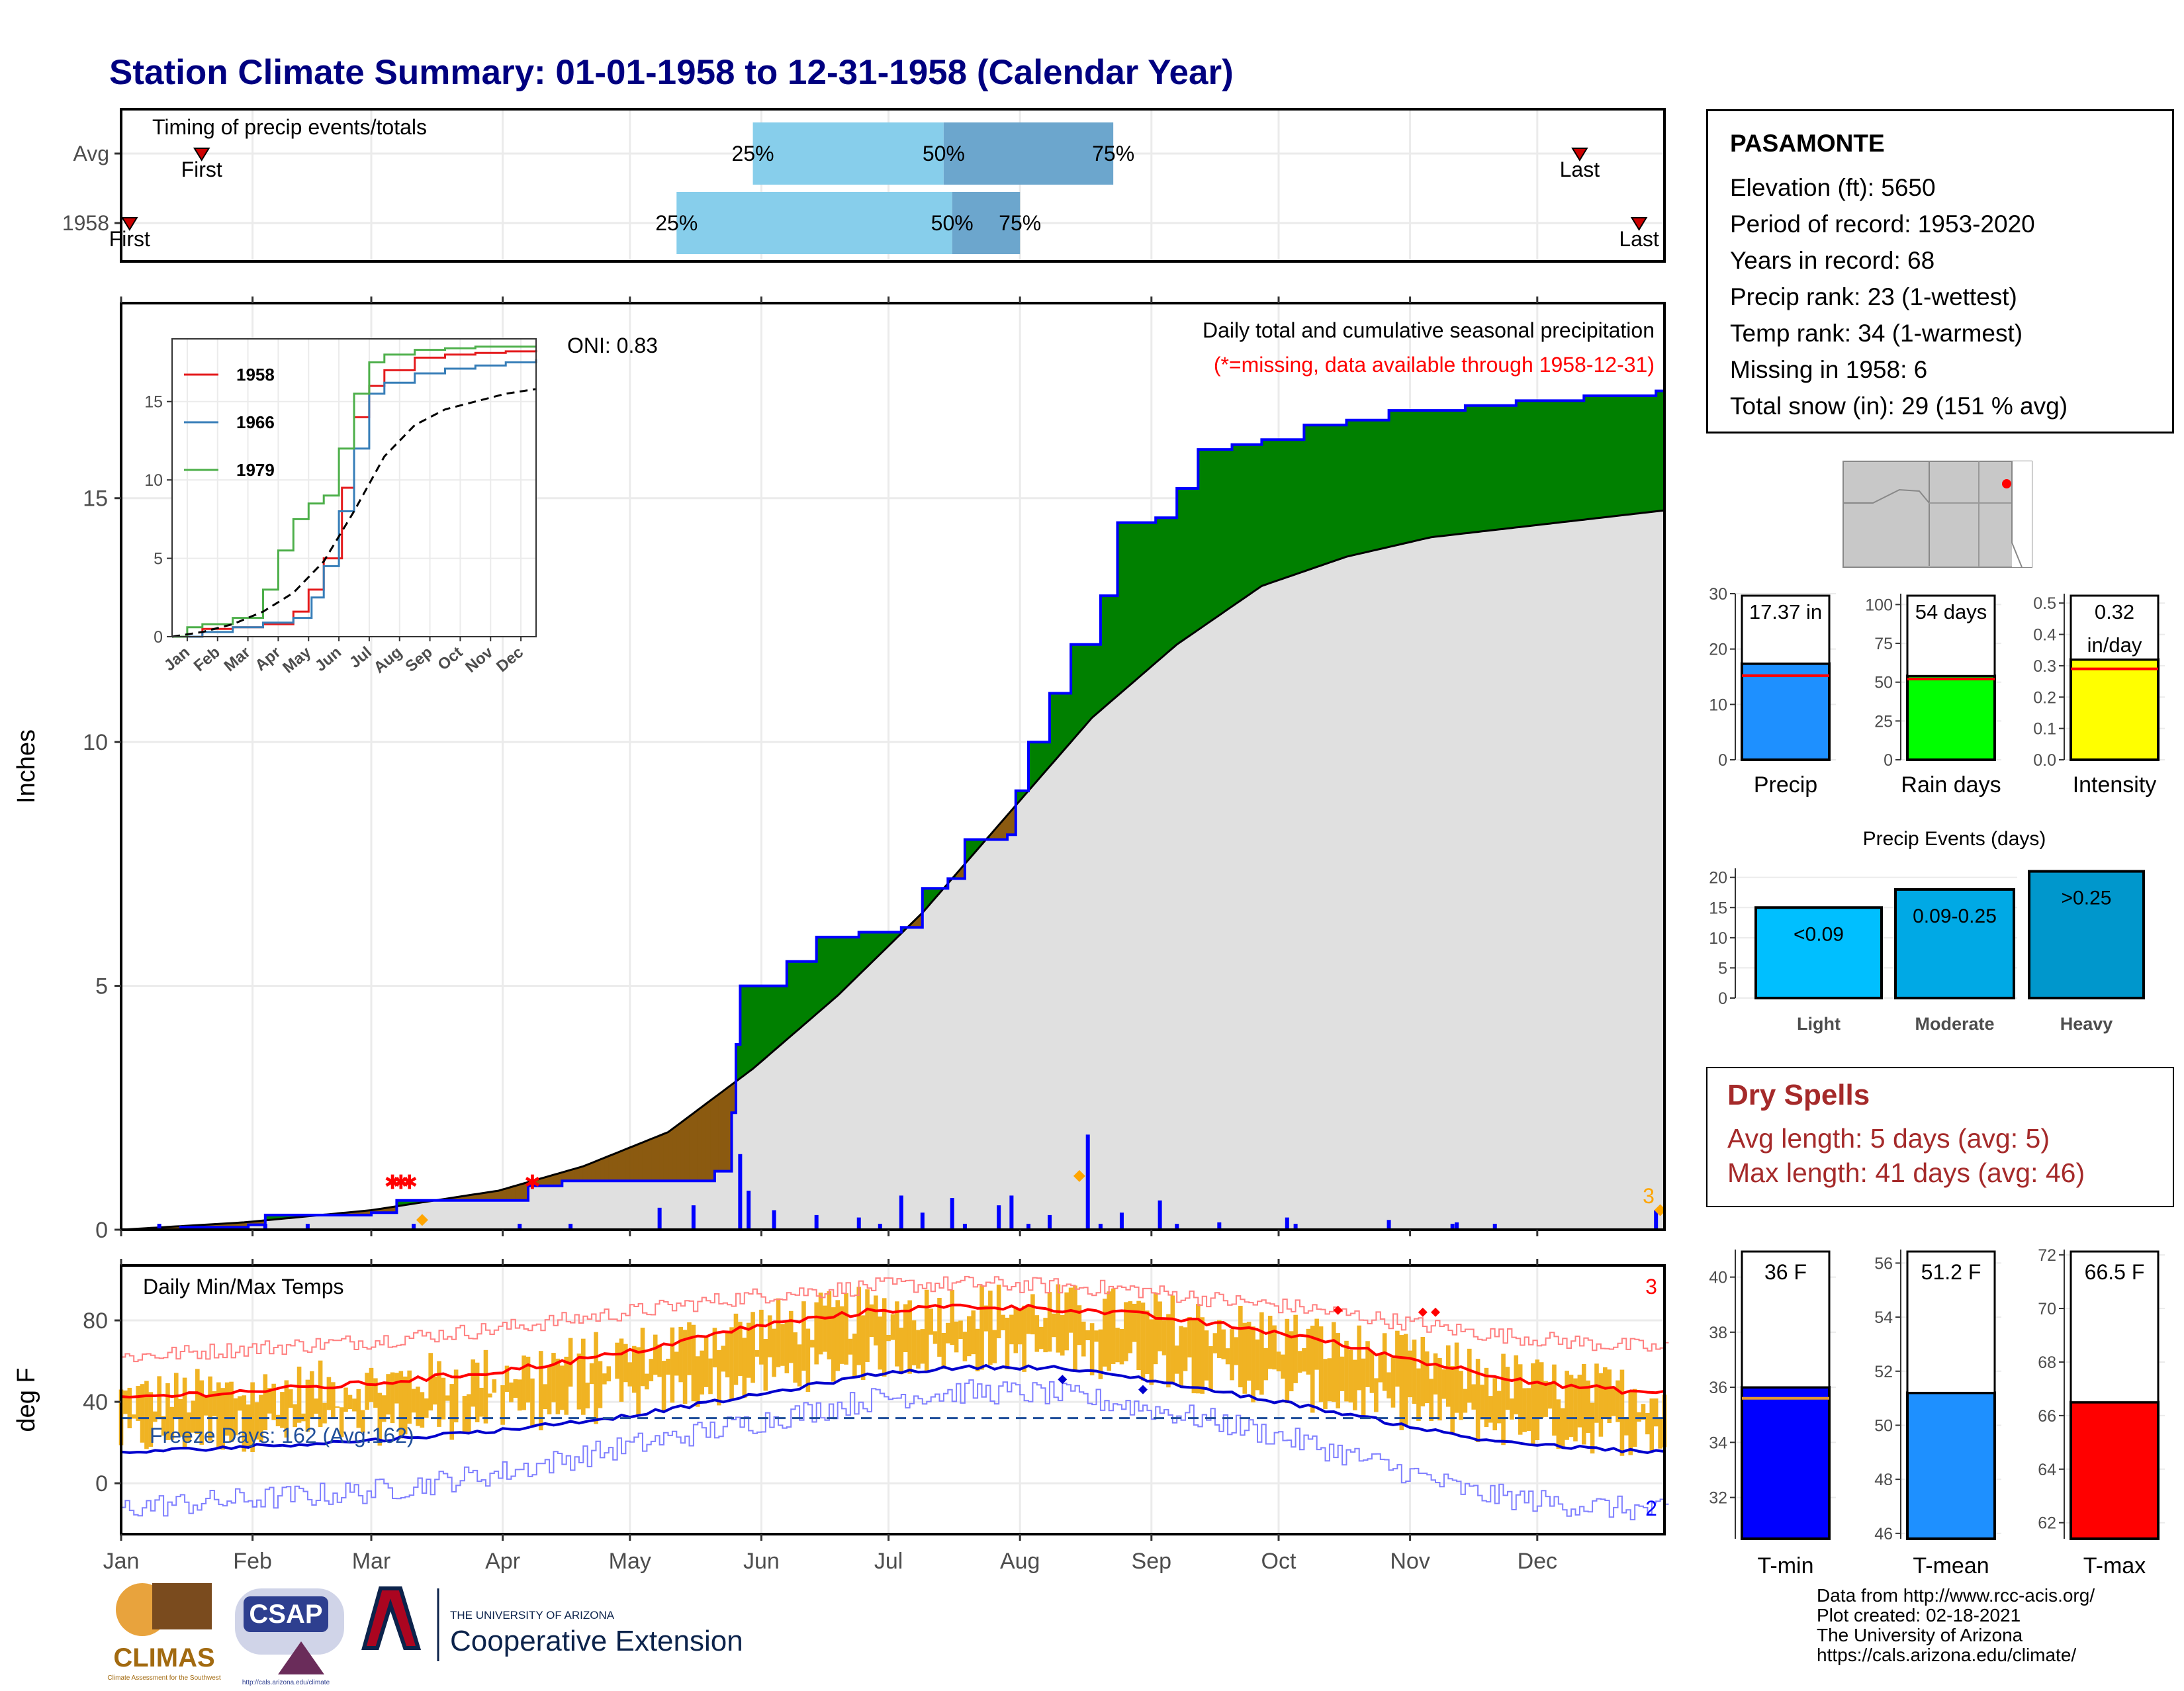 This screenshot has width=2184, height=1691. I want to click on footer-line: Plot created: 02-18-2021, so click(1919, 1615).